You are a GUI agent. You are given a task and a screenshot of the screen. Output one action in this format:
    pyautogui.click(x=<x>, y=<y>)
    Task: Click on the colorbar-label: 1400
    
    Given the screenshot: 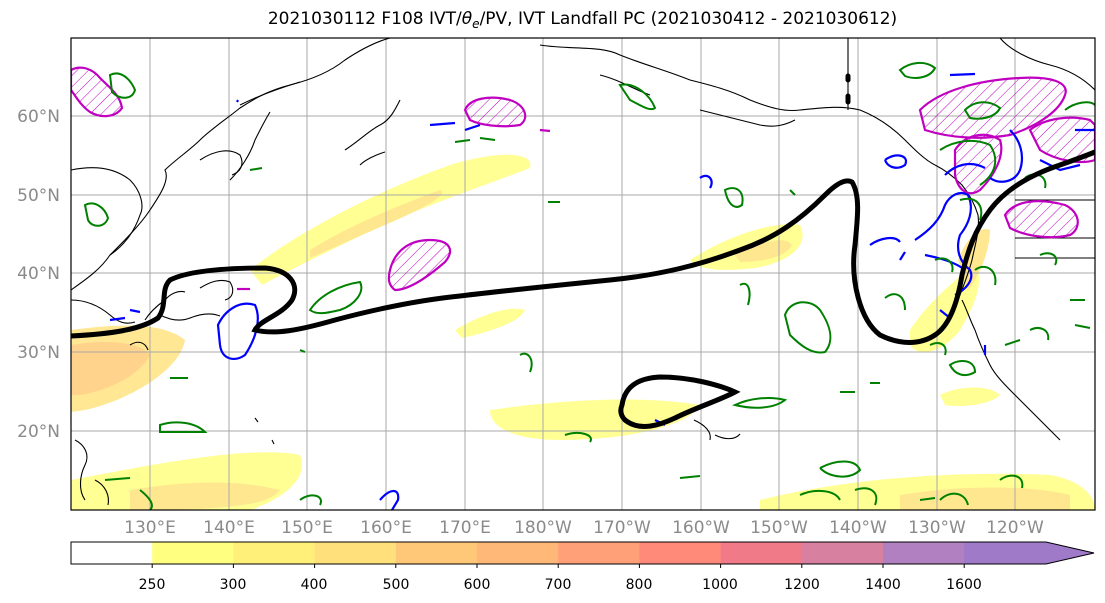 What is the action you would take?
    pyautogui.click(x=883, y=585)
    